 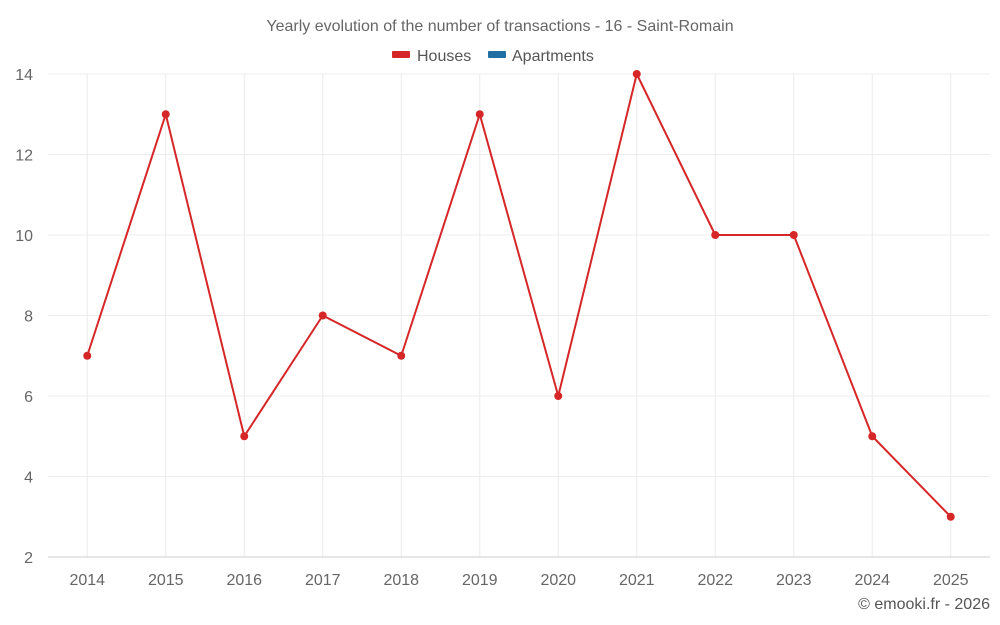 I want to click on data-point-houses-2019, so click(x=479, y=114).